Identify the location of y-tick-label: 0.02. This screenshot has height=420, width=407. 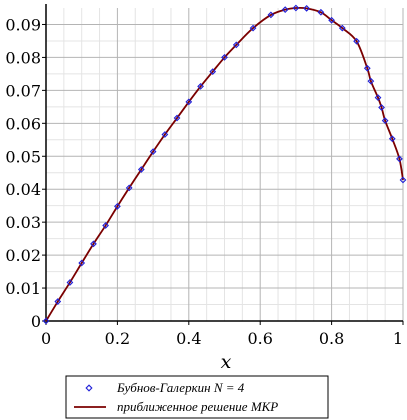
(23, 255).